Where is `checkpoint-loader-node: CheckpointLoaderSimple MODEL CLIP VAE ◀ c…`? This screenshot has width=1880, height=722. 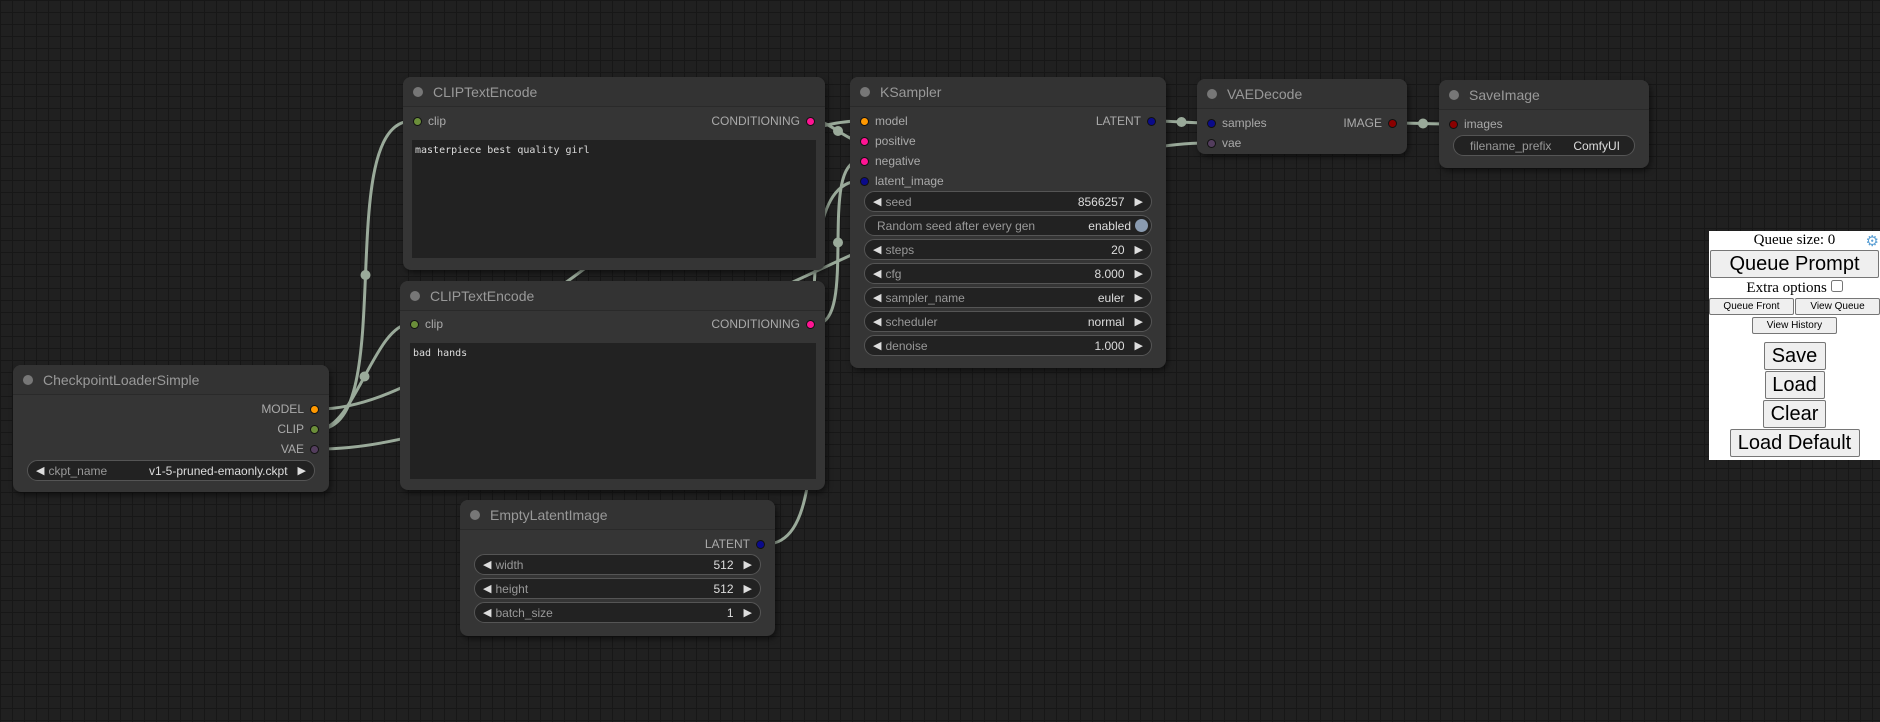
checkpoint-loader-node: CheckpointLoaderSimple MODEL CLIP VAE ◀ c… is located at coordinates (171, 428).